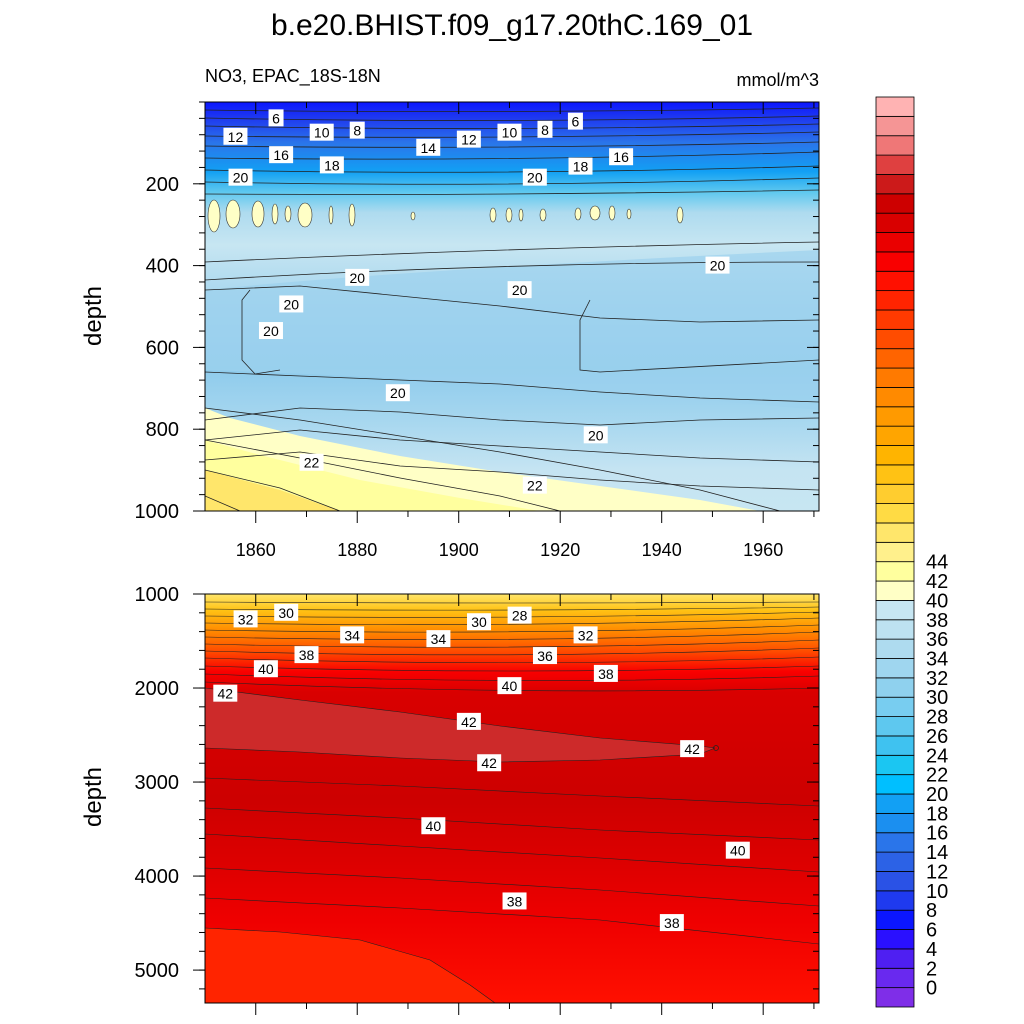  Describe the element at coordinates (937, 659) in the screenshot. I see `colorbar-label: 34` at that location.